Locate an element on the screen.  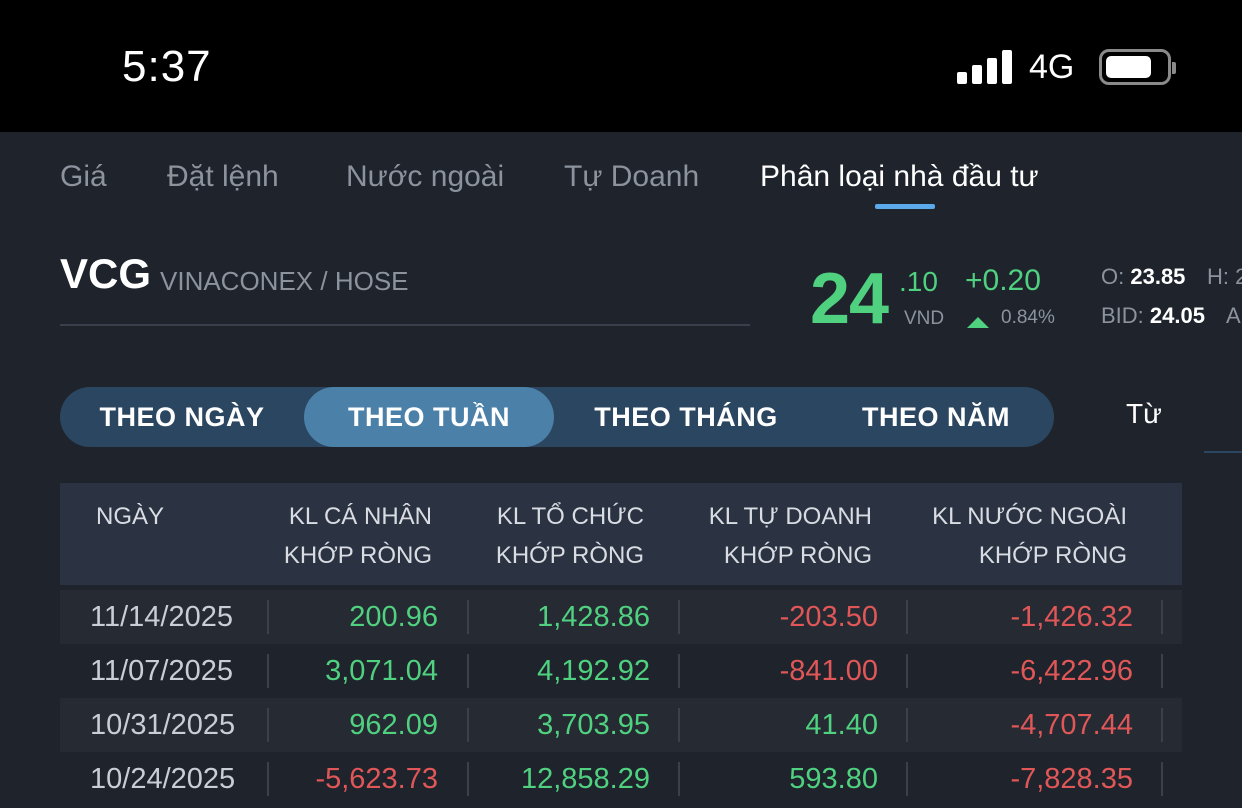
cell-foreign: -7,828.35 is located at coordinates (1071, 779).